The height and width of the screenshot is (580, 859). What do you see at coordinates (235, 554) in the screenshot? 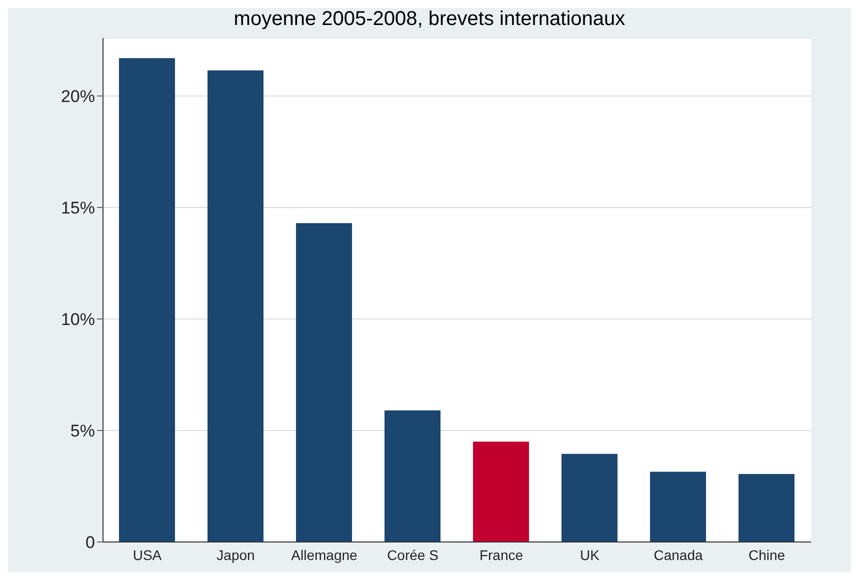
I see `x-tick-label: Japon` at bounding box center [235, 554].